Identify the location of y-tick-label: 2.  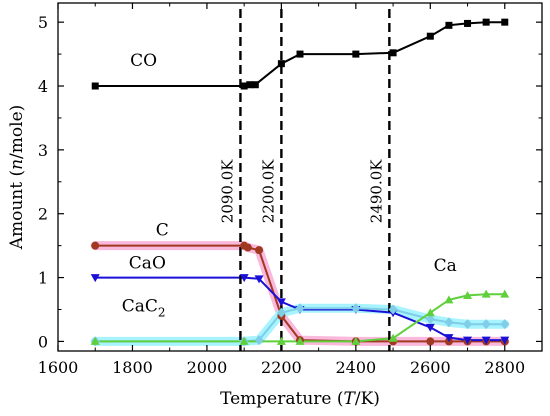
(43, 214).